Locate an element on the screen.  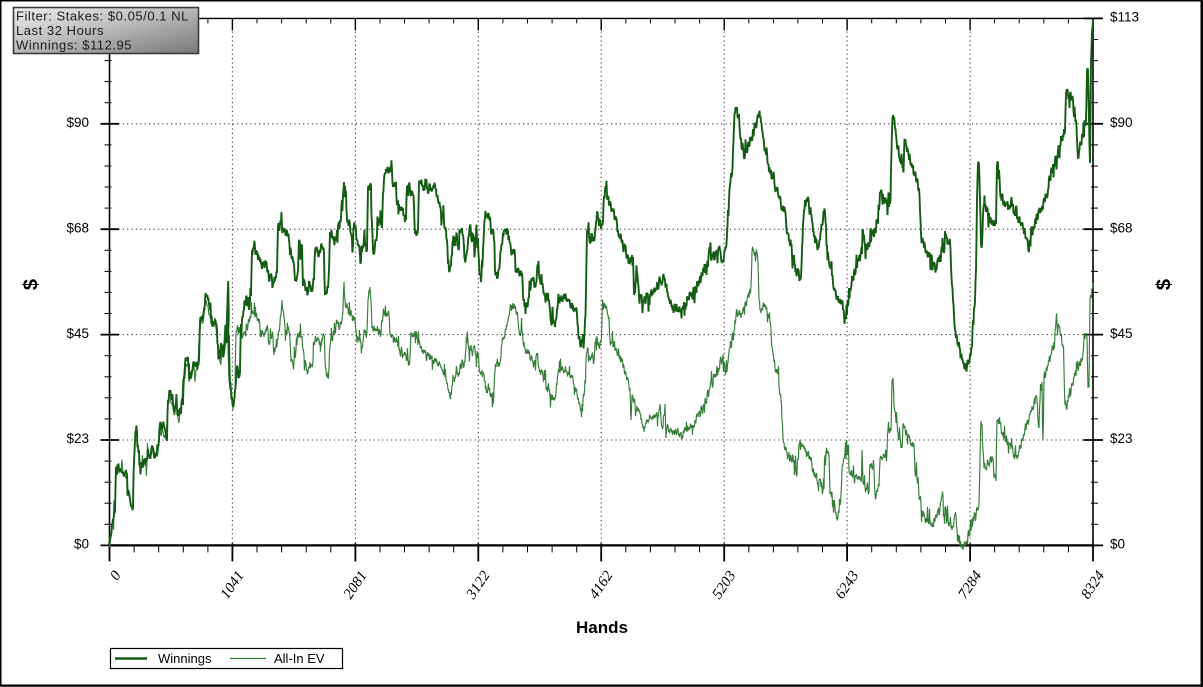
svg-text: Hands is located at coordinates (602, 627).